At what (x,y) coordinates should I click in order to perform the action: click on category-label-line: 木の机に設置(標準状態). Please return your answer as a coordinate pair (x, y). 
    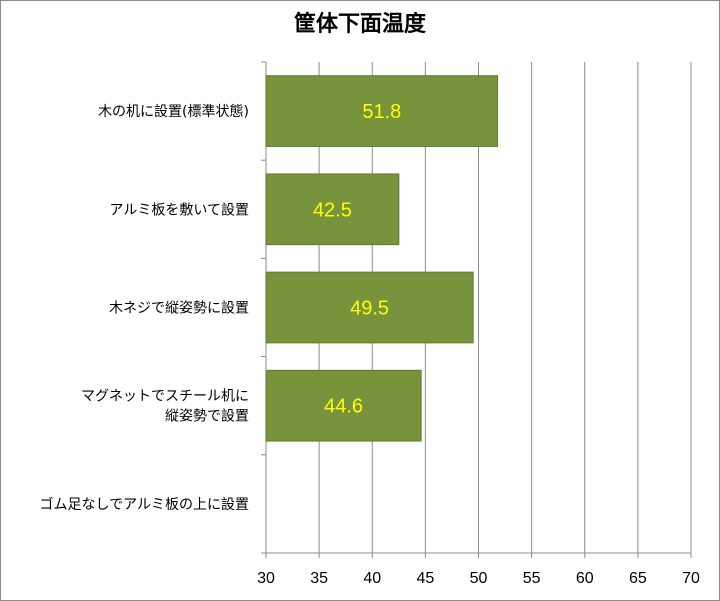
    Looking at the image, I should click on (173, 112).